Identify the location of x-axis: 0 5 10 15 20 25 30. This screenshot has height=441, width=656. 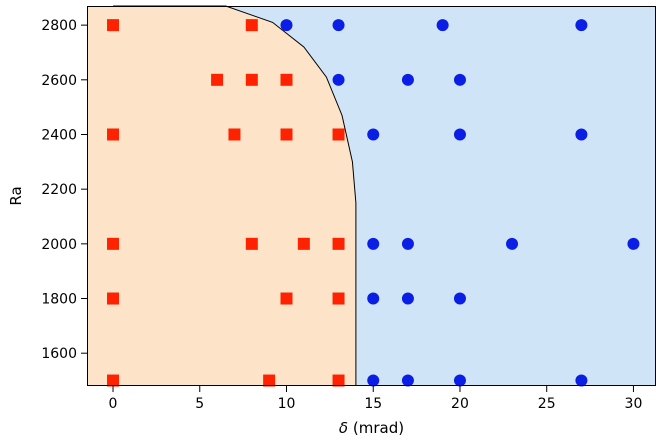
(376, 399).